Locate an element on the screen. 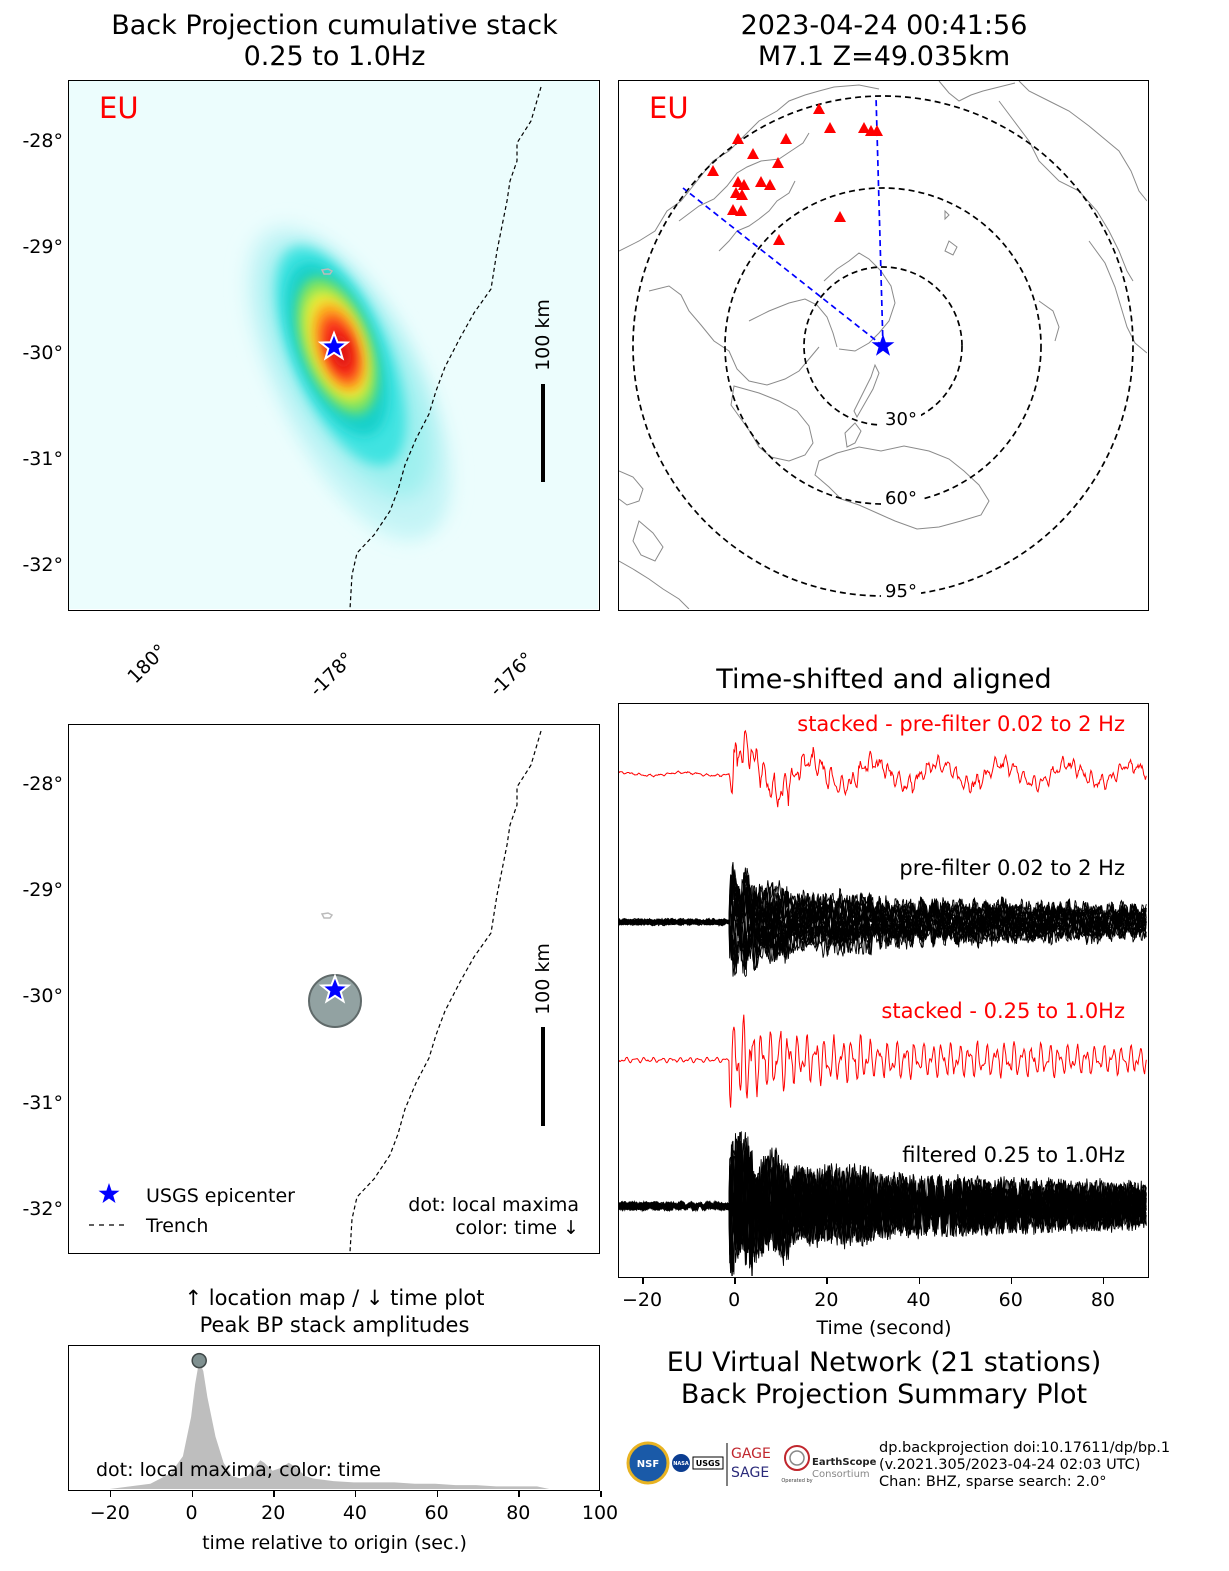 The width and height of the screenshot is (1229, 1571). local-note-line1: dot: local maxima is located at coordinates (493, 1205).